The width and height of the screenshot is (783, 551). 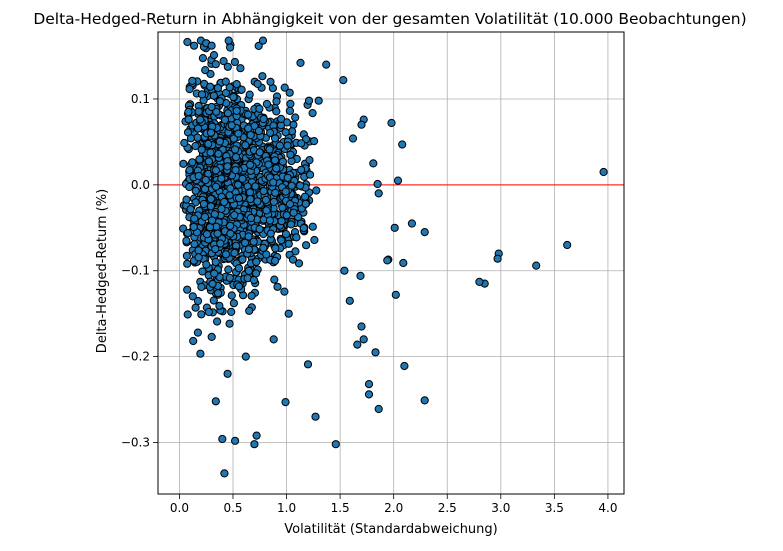 What do you see at coordinates (393, 508) in the screenshot?
I see `x-tick-label: 2.0` at bounding box center [393, 508].